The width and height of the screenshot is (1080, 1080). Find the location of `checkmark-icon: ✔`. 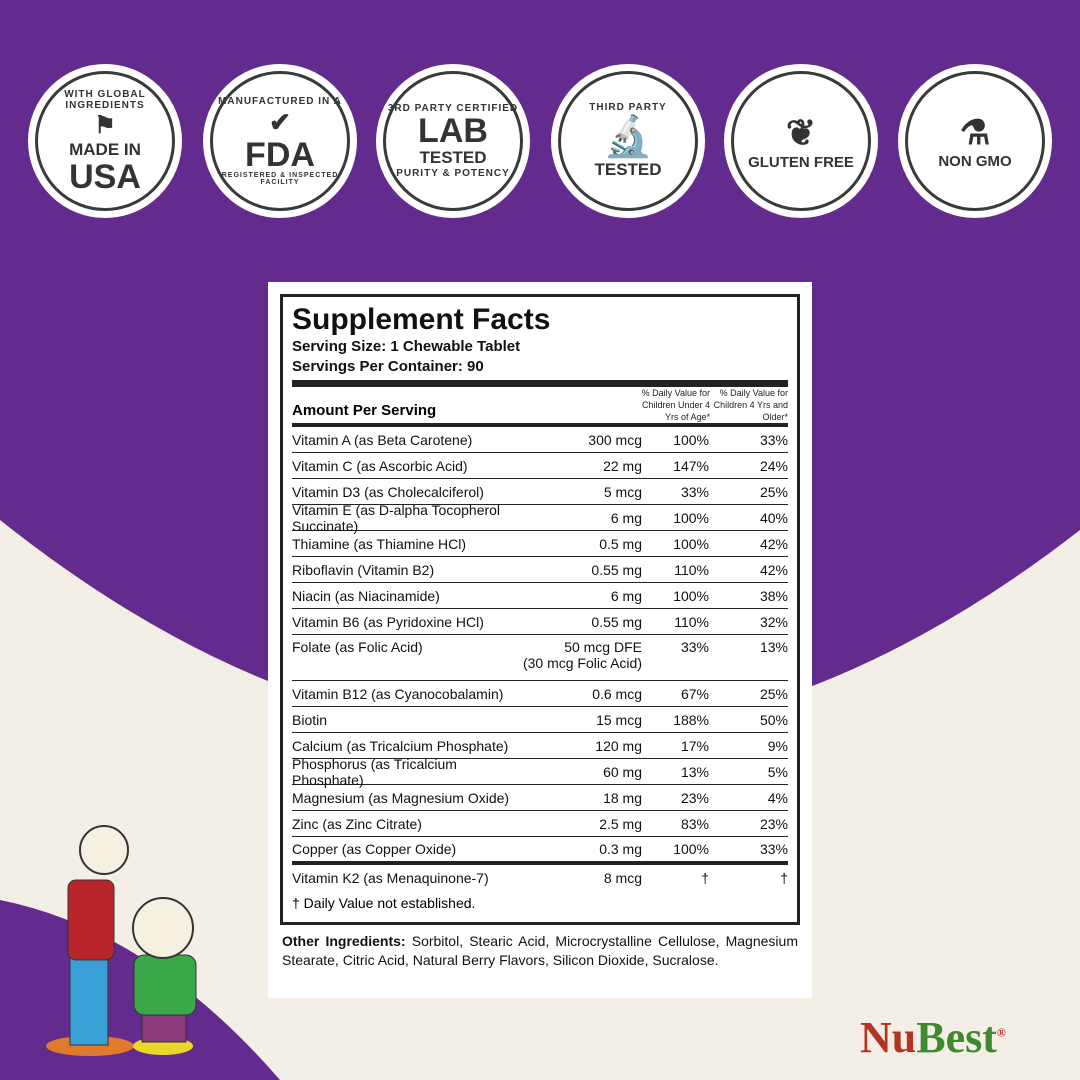

checkmark-icon: ✔ is located at coordinates (280, 122).